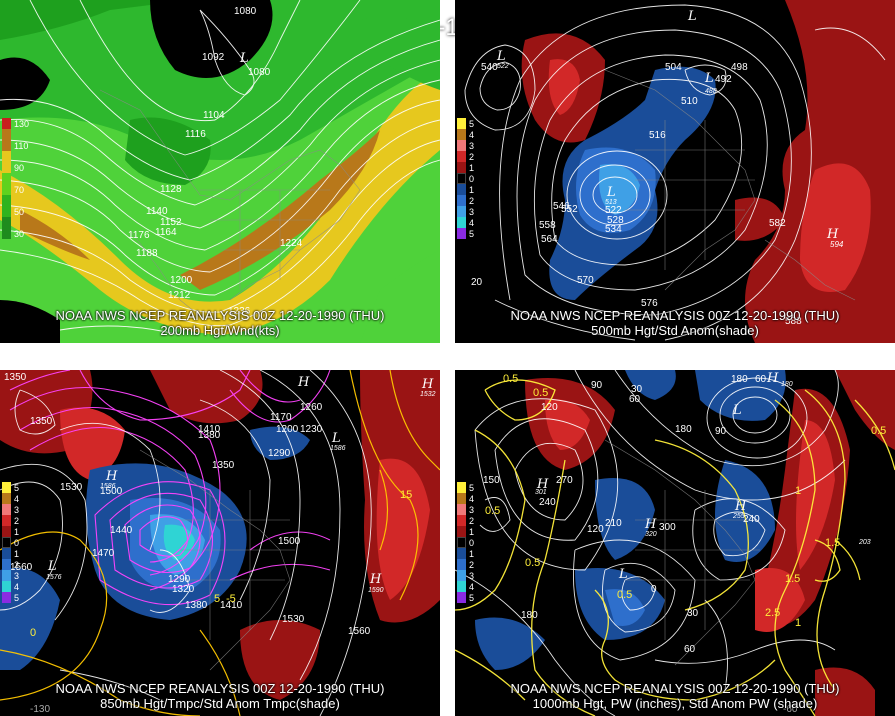 This screenshot has height=716, width=895. Describe the element at coordinates (279, 453) in the screenshot. I see `svg-text: 1290` at that location.